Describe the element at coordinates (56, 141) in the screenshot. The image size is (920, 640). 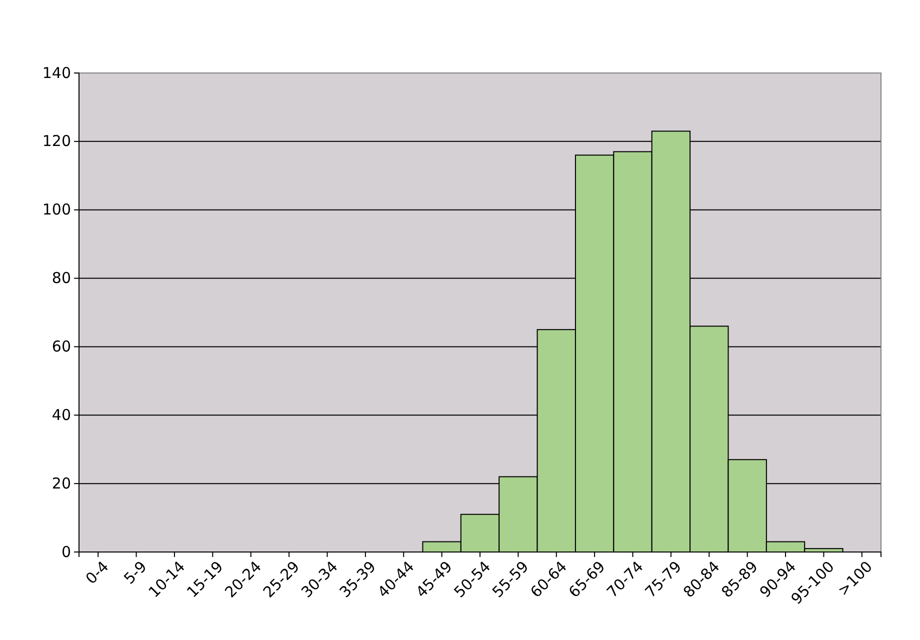
I see `y-tick-label: 120` at that location.